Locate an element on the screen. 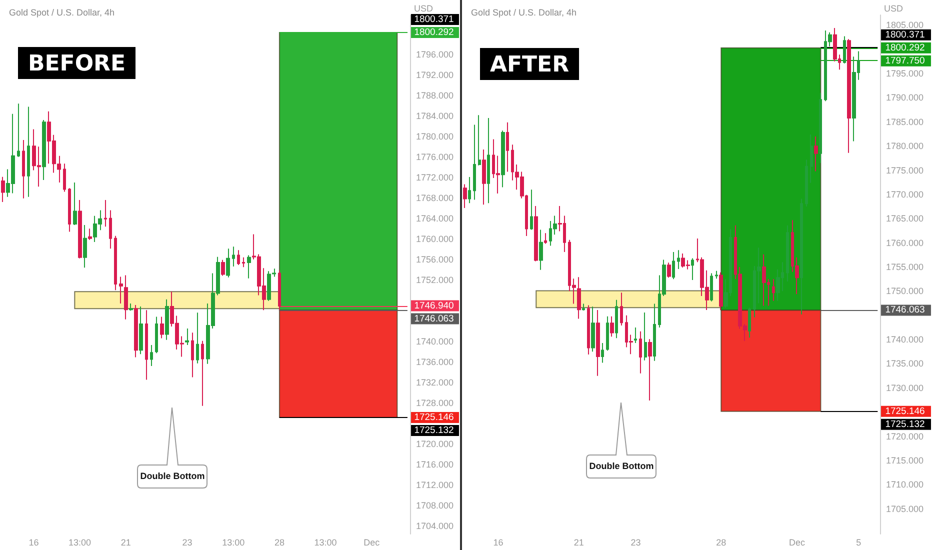  ref-line-label: 1746.940 is located at coordinates (434, 306).